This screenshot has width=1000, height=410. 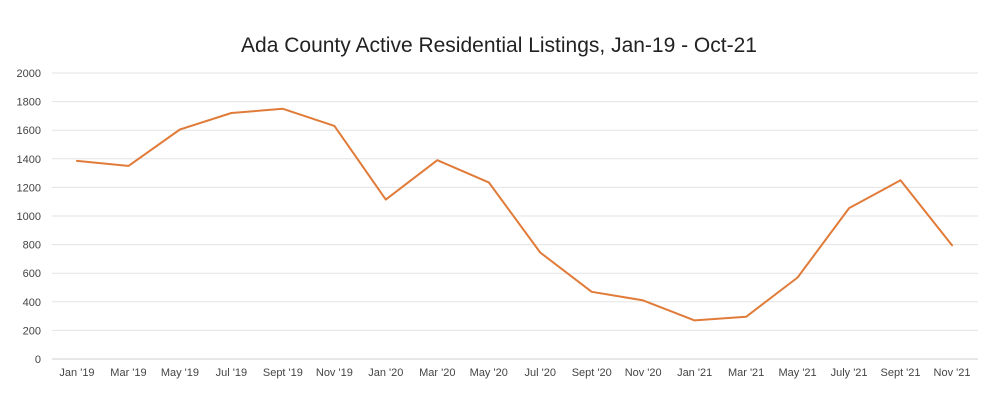 What do you see at coordinates (231, 373) in the screenshot?
I see `x-tick-label: Jul '19` at bounding box center [231, 373].